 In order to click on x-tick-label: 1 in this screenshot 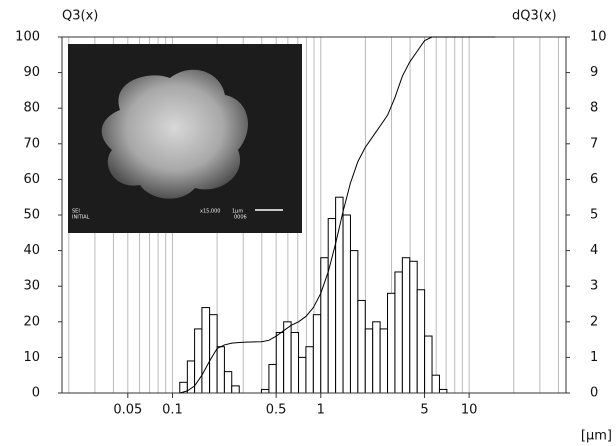, I will do `click(321, 410)`.